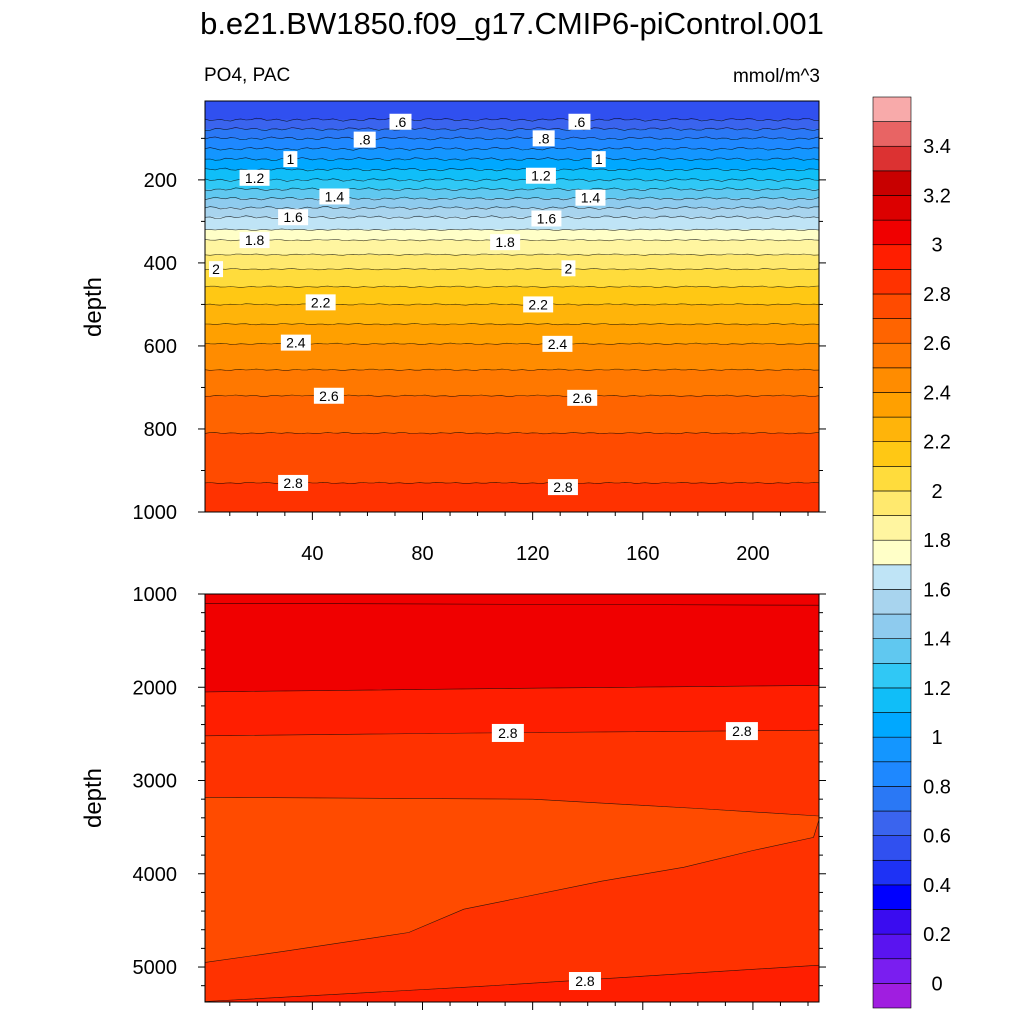 This screenshot has height=1024, width=1024. I want to click on upper-contour-label: 2.4, so click(558, 344).